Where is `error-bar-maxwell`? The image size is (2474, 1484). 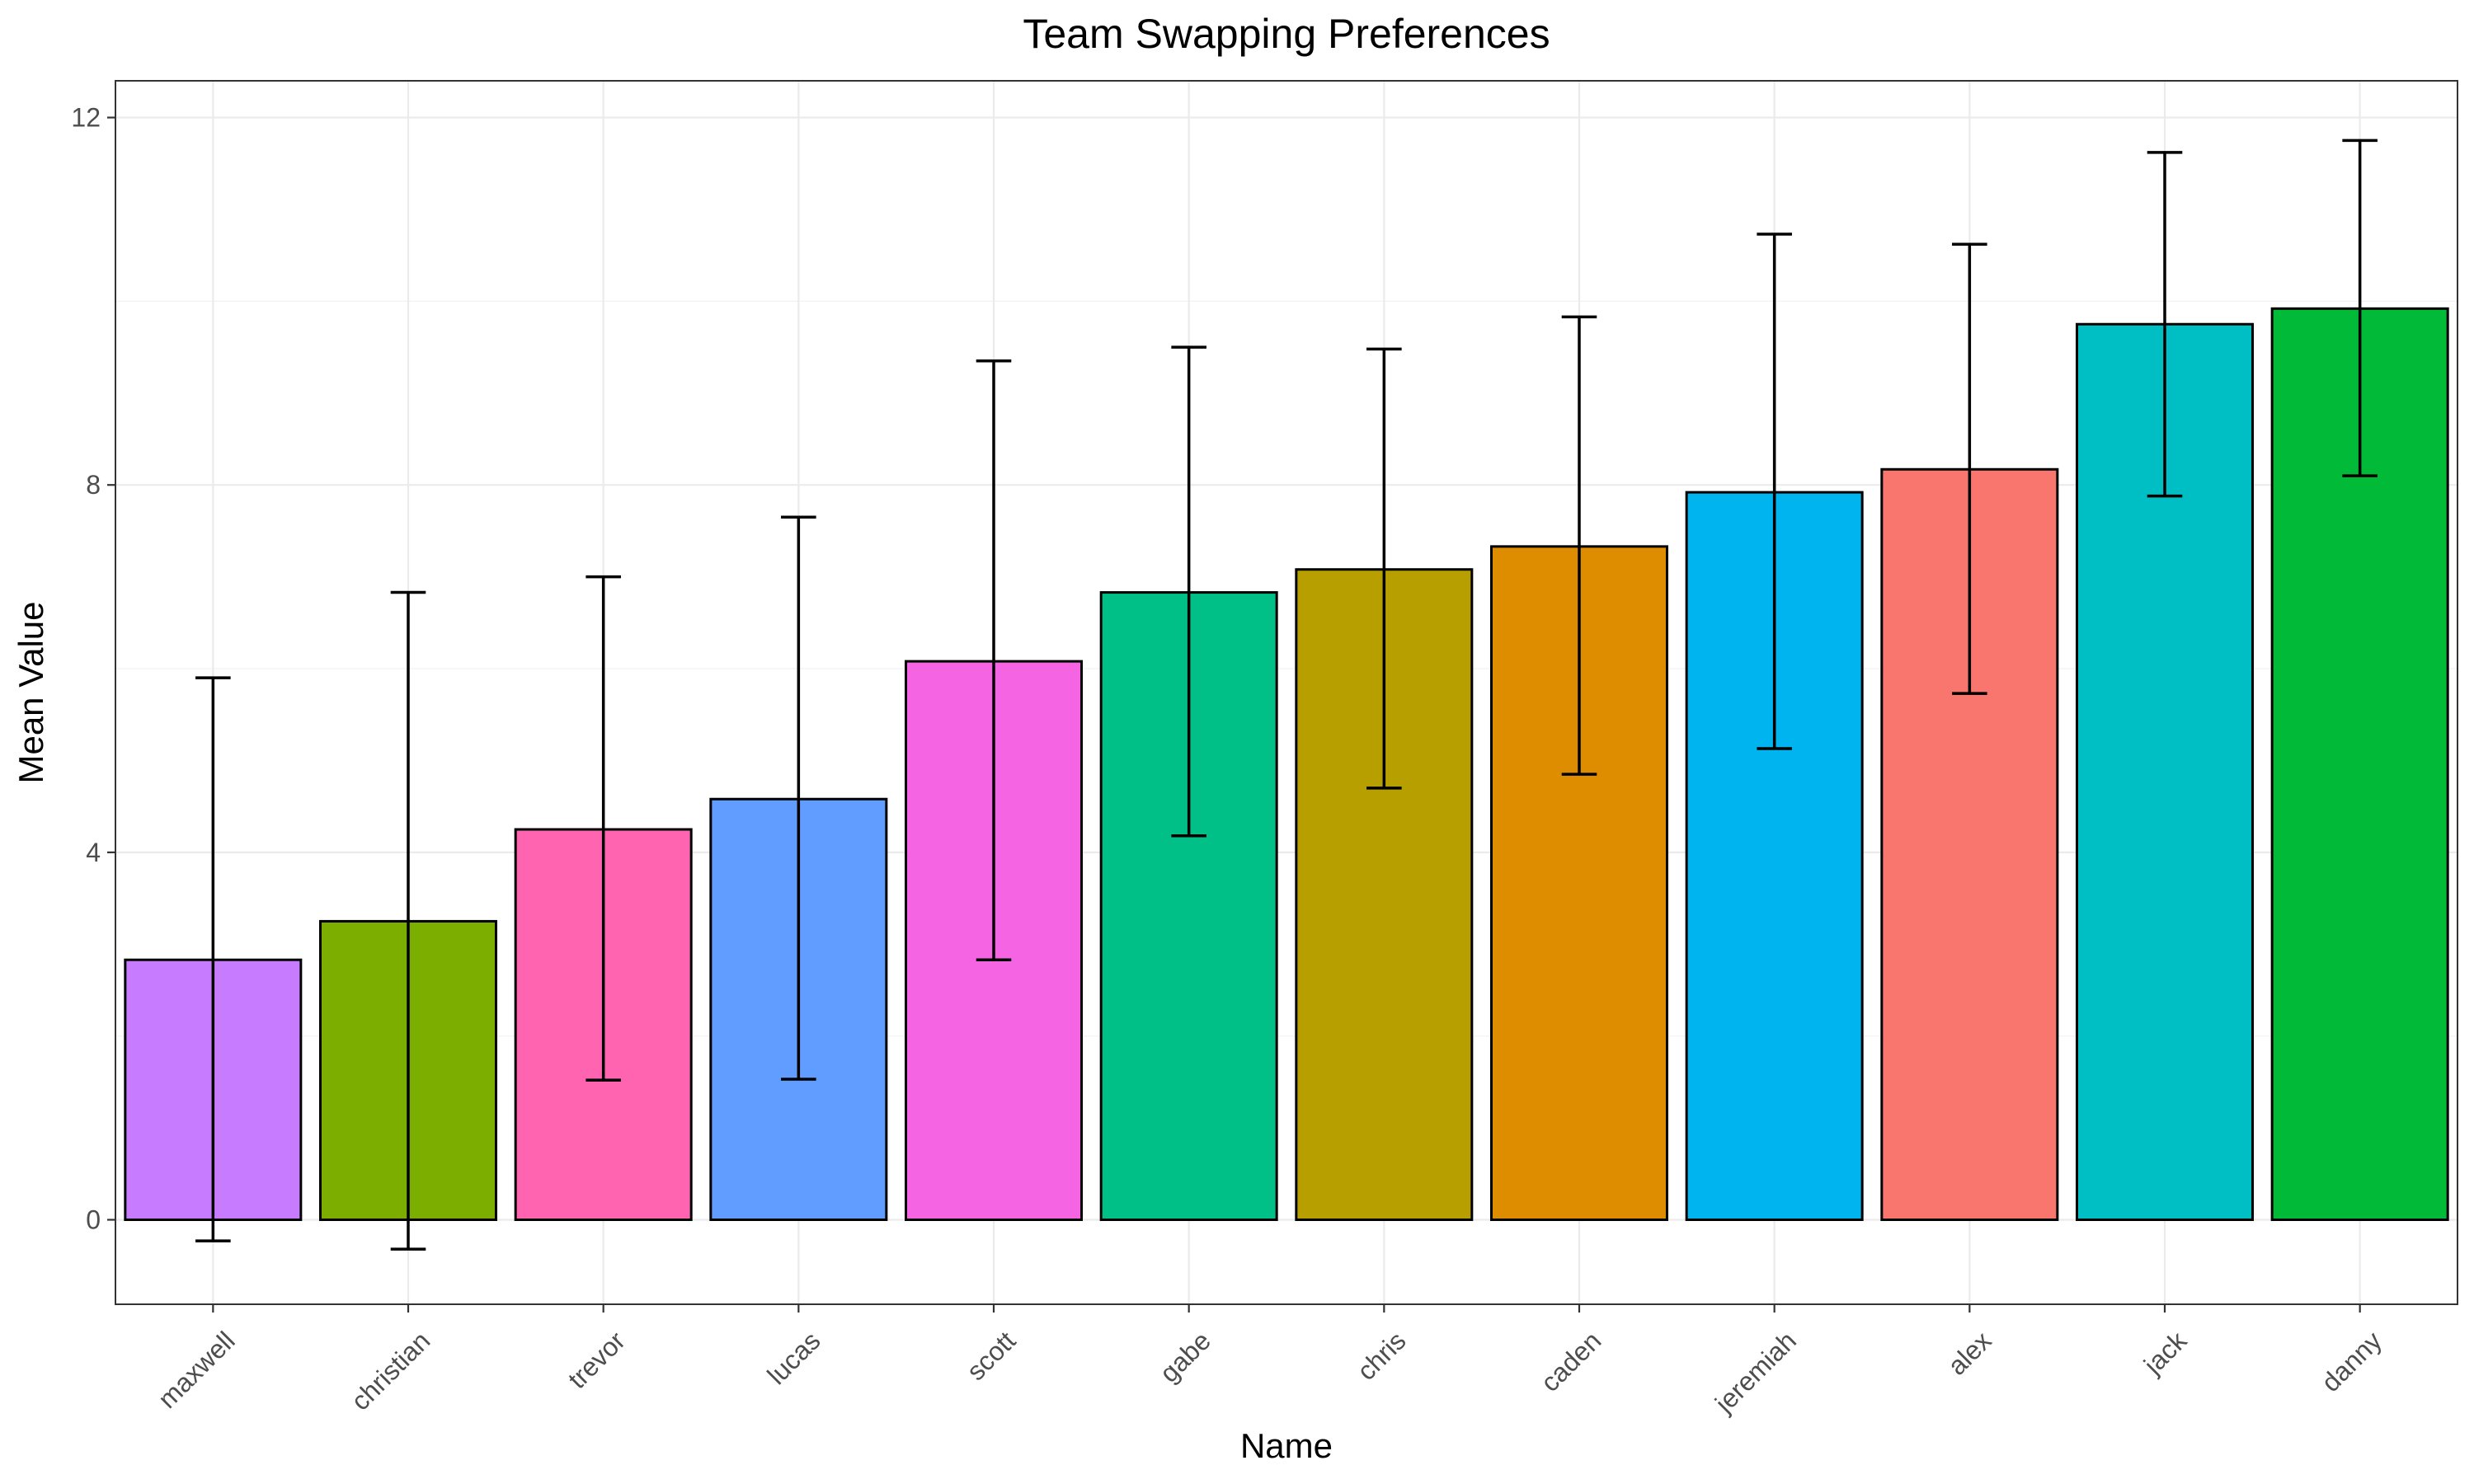
error-bar-maxwell is located at coordinates (213, 959).